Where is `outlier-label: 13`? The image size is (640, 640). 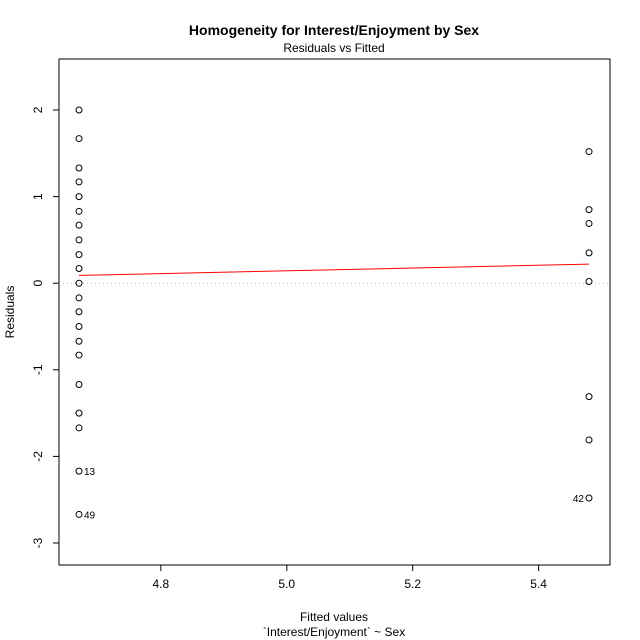 outlier-label: 13 is located at coordinates (90, 472).